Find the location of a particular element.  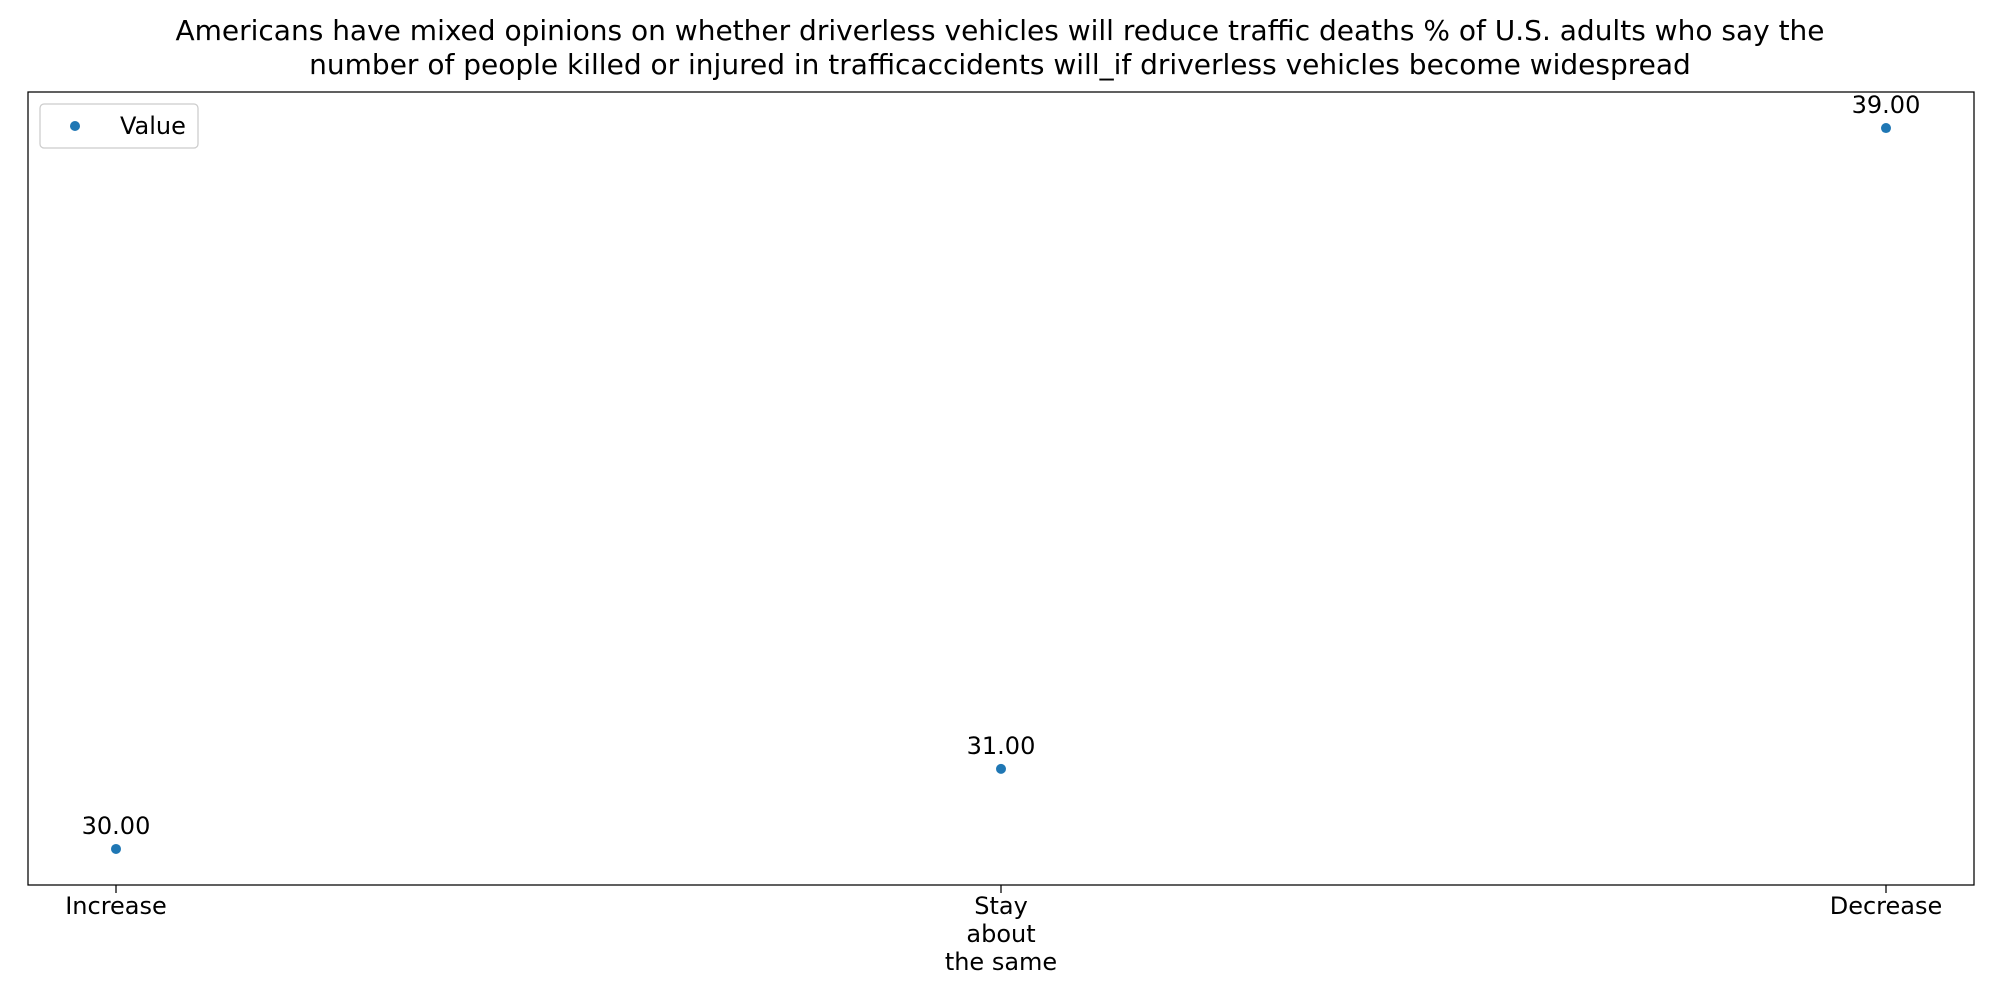

data-label-1: 31.00 is located at coordinates (1001, 746).